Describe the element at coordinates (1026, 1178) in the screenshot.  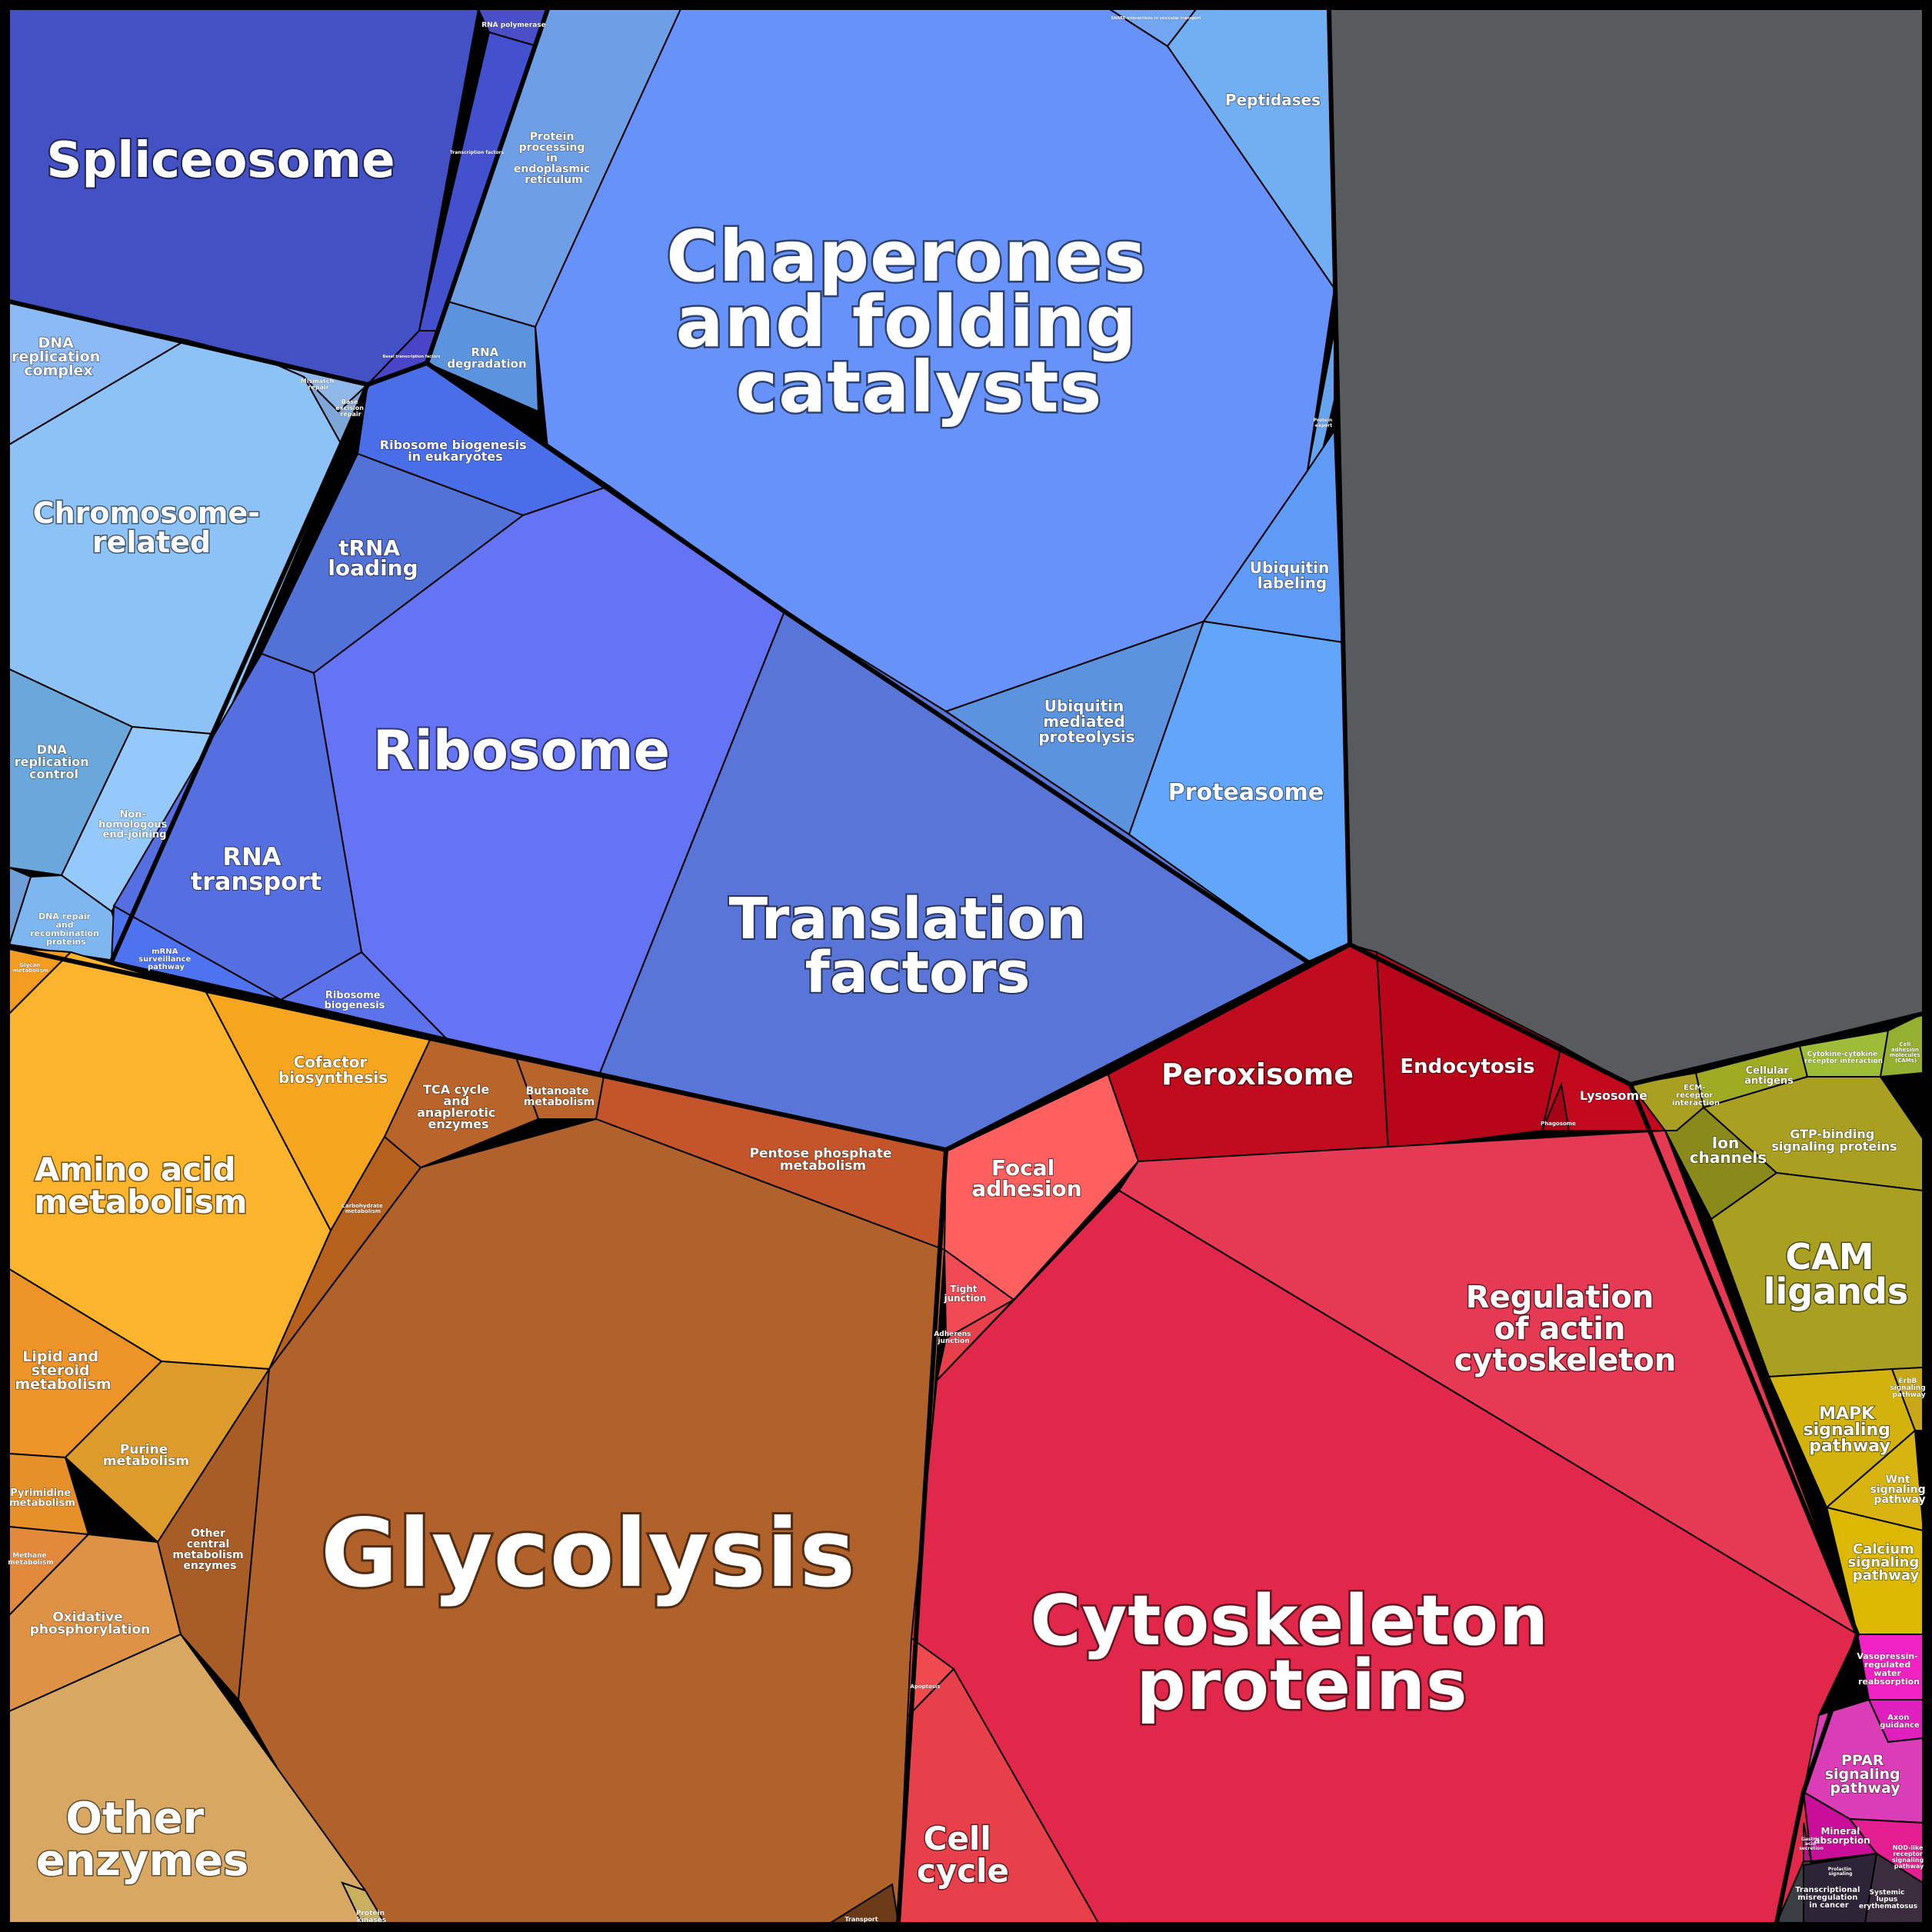
I see `label-focal-adhesion: Focal adhesion` at that location.